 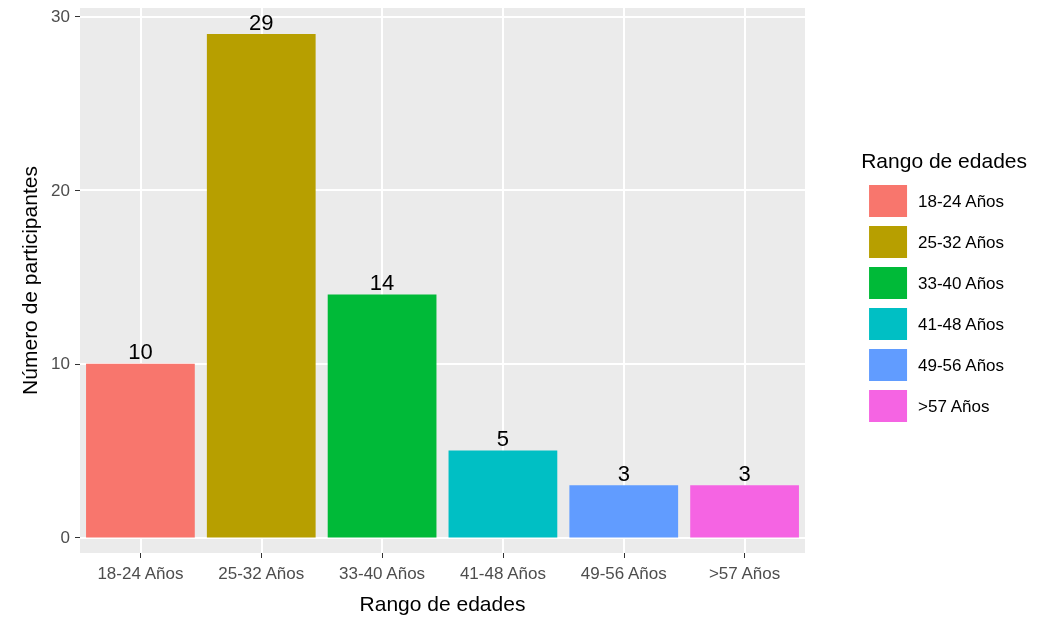 What do you see at coordinates (140, 352) in the screenshot?
I see `data-label: 10` at bounding box center [140, 352].